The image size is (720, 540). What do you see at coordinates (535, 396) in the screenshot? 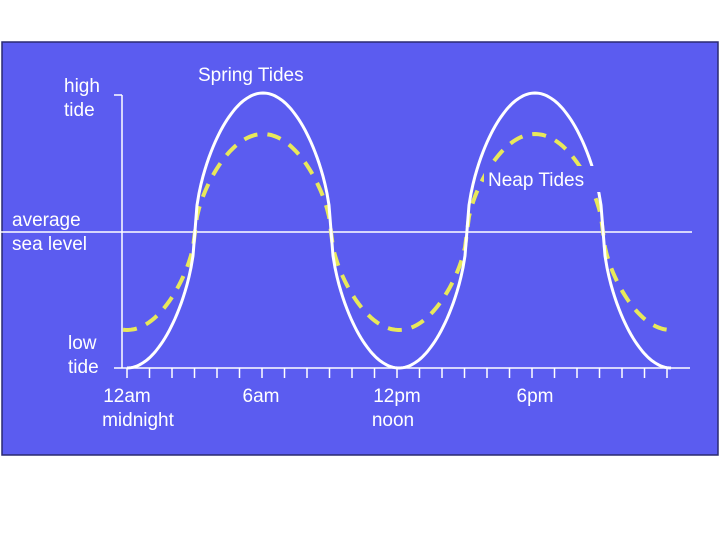
I see `time-label: 6pm` at bounding box center [535, 396].